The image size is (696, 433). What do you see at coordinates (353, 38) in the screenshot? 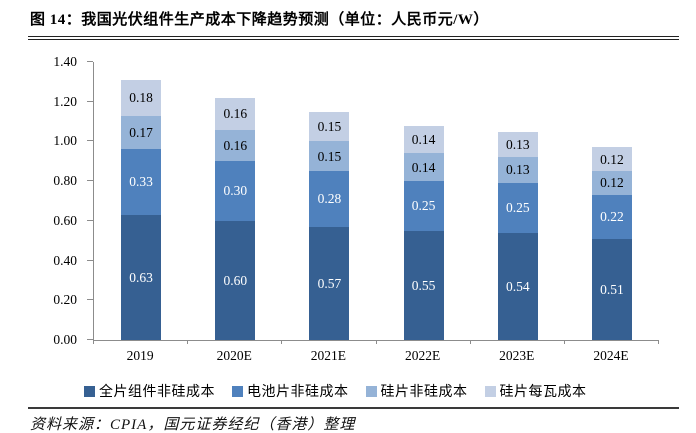
I see `title-divider` at bounding box center [353, 38].